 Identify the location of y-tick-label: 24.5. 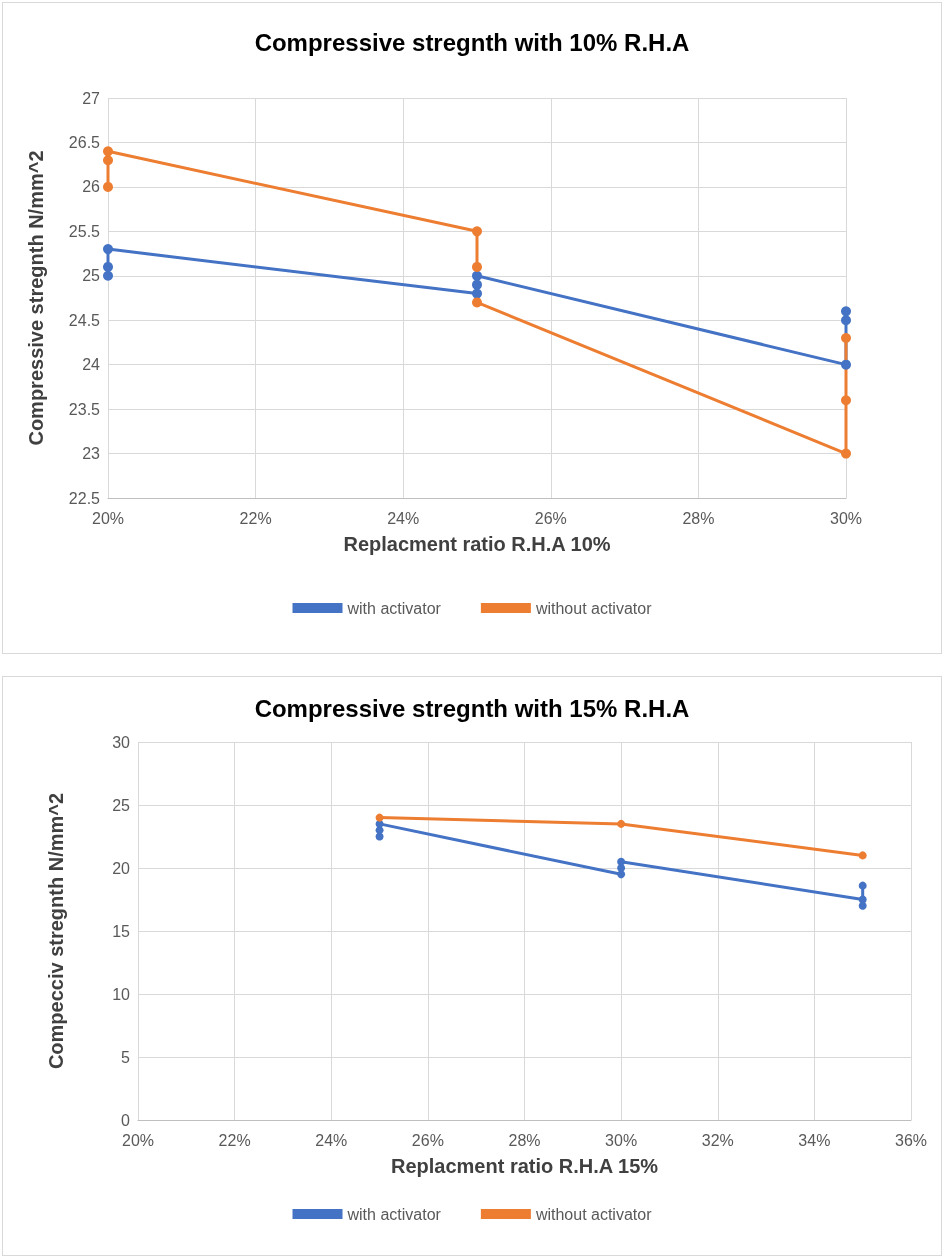
(84, 320).